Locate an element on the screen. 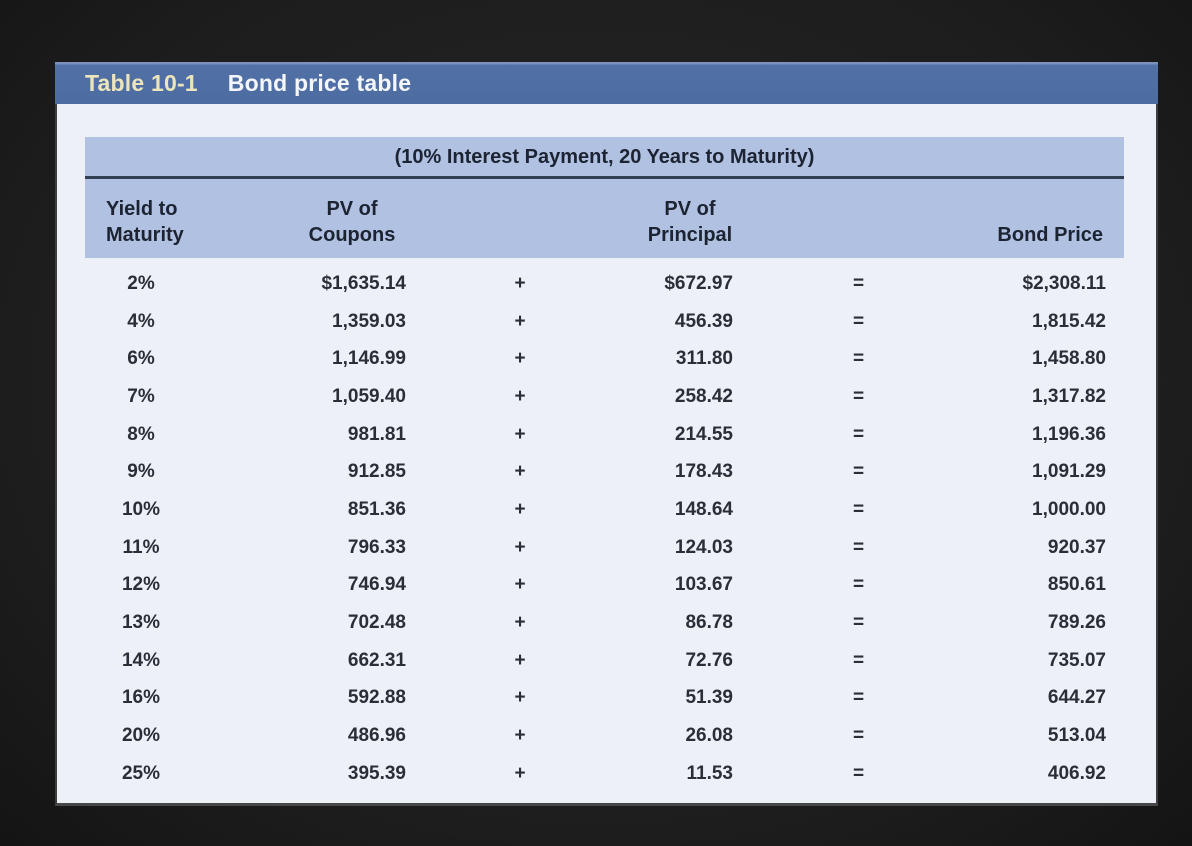 This screenshot has width=1192, height=846. yield-cell: 2% is located at coordinates (141, 283).